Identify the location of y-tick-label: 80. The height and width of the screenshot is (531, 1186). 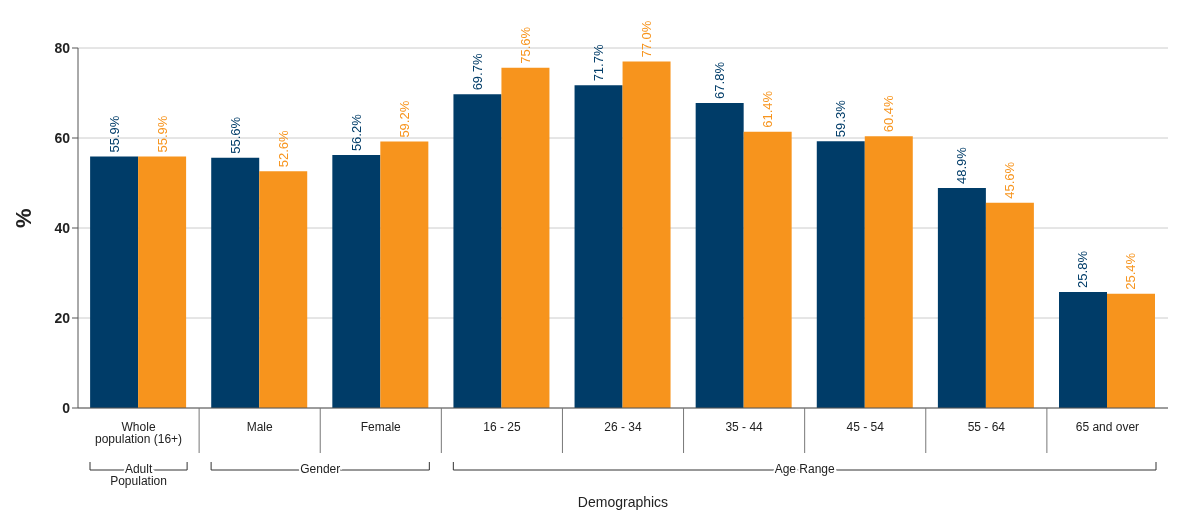
(62, 47).